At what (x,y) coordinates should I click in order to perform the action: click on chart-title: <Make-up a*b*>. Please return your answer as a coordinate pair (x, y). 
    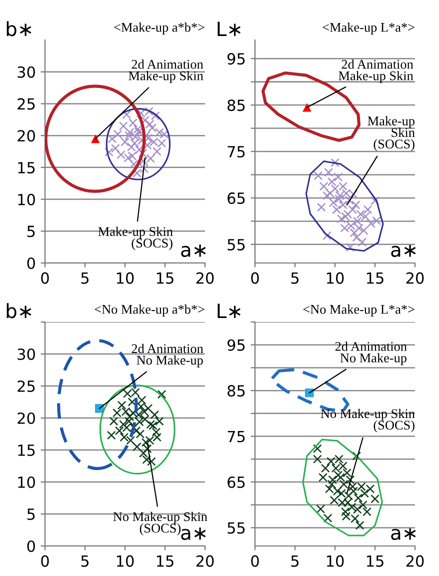
    Looking at the image, I should click on (159, 28).